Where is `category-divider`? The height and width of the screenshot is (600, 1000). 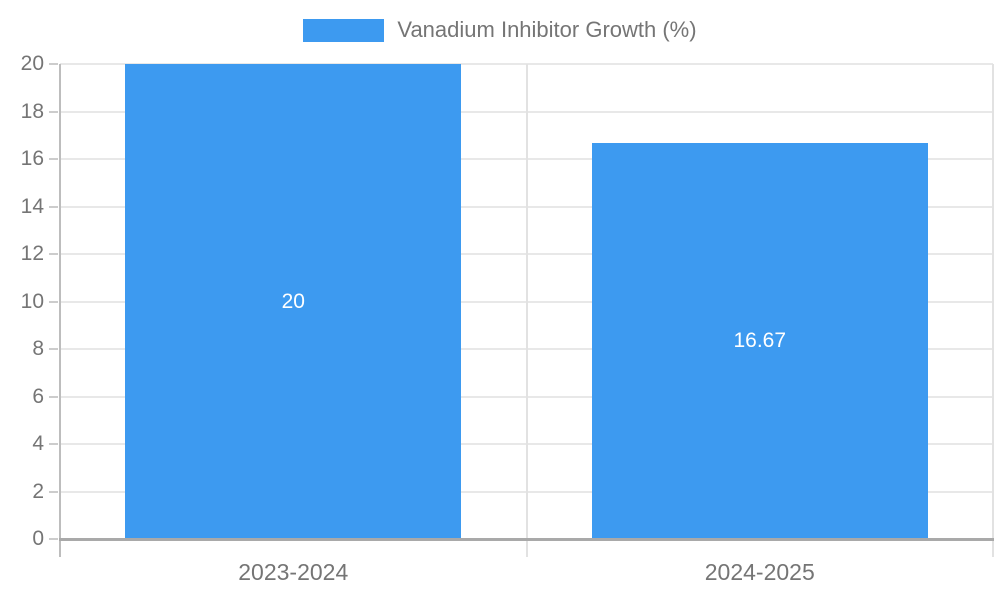 category-divider is located at coordinates (526, 310).